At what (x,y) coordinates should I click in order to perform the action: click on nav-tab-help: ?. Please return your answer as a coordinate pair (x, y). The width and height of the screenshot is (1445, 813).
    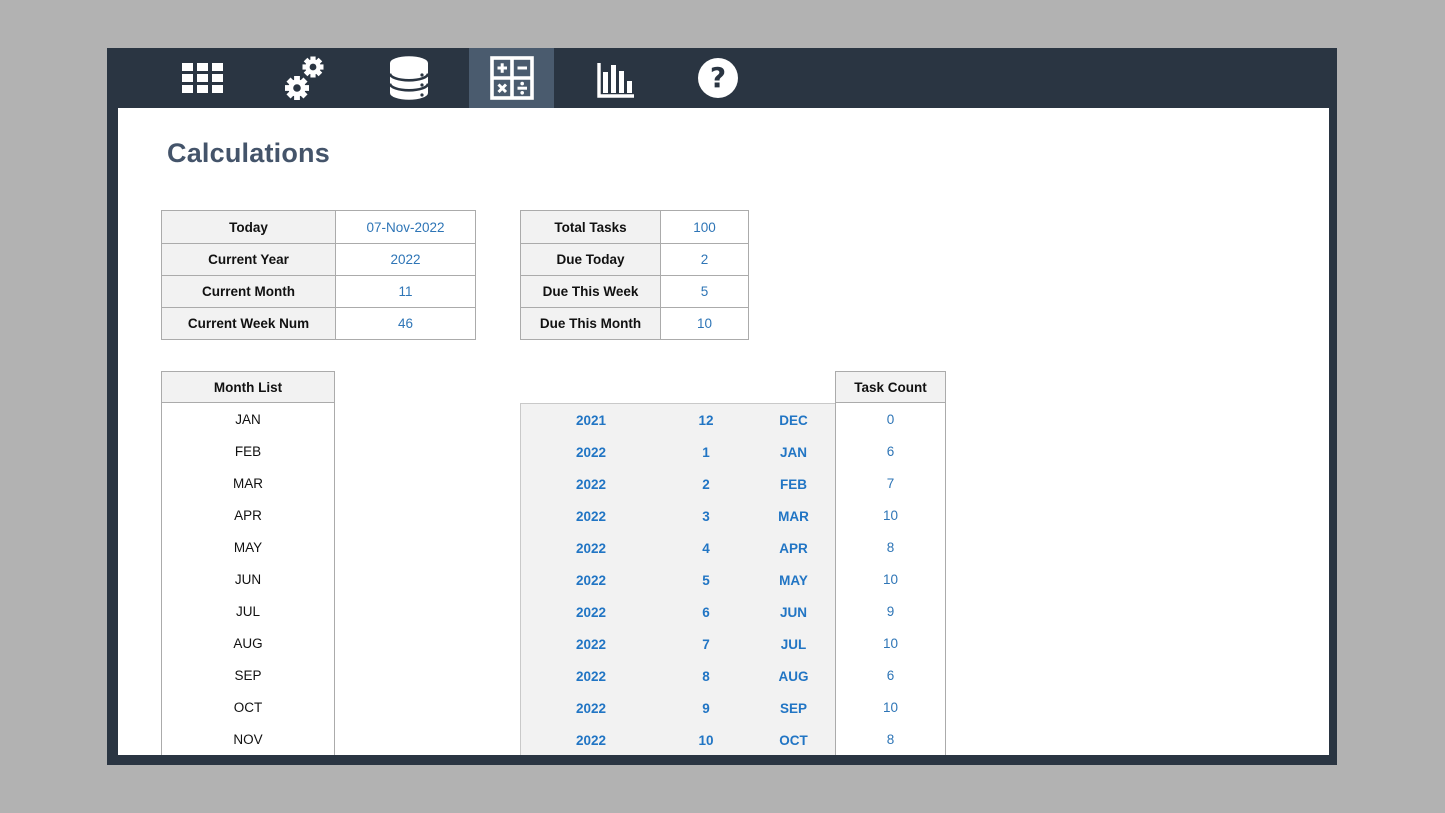
    Looking at the image, I should click on (717, 78).